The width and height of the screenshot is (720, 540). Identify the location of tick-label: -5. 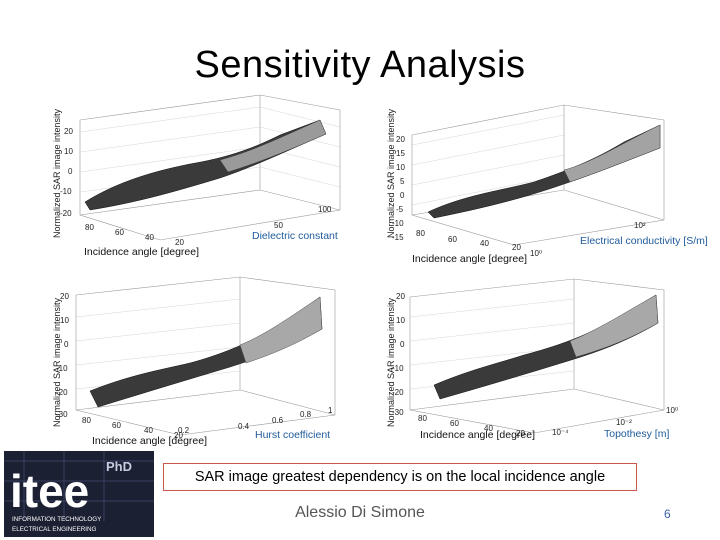
(400, 209).